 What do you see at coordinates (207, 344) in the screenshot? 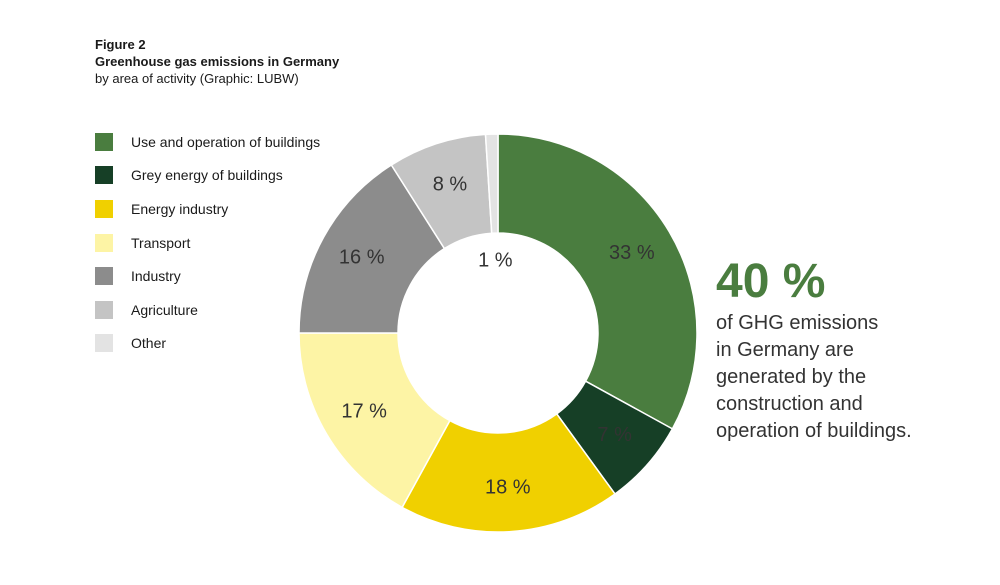
I see `legend-item-other: Other` at bounding box center [207, 344].